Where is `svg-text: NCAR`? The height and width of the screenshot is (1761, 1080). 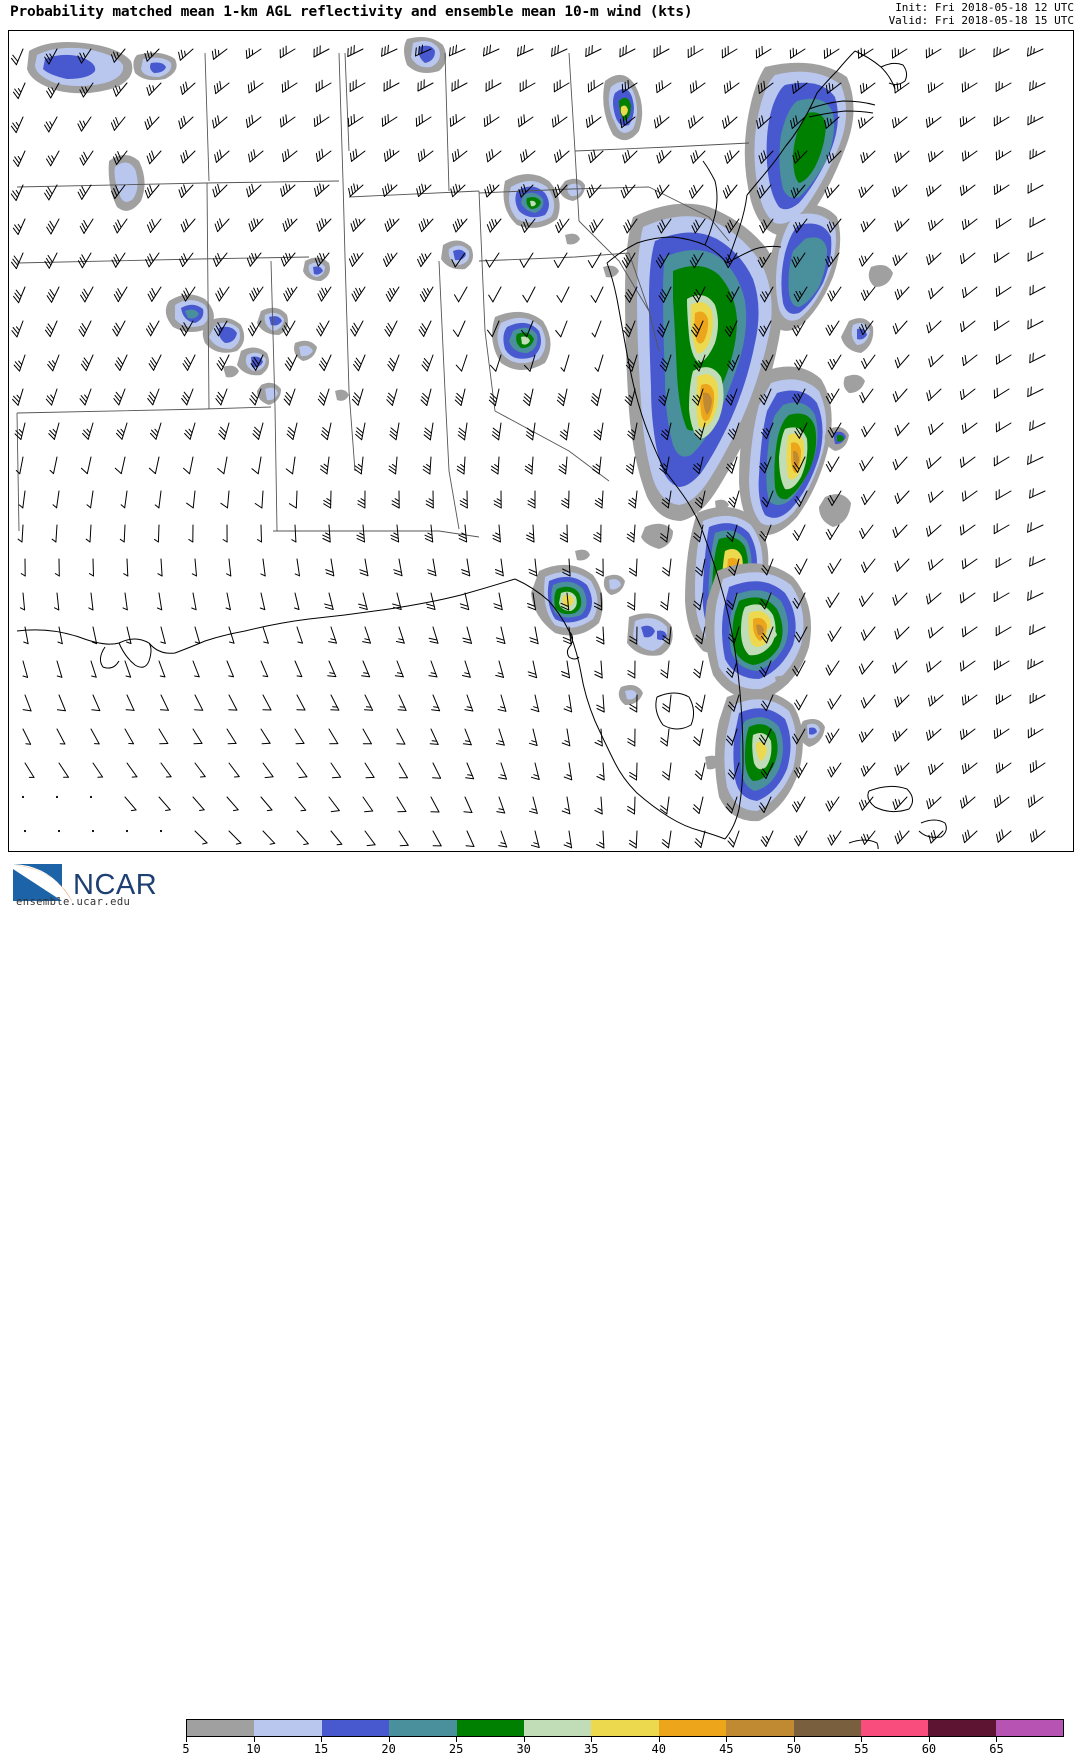
svg-text: NCAR is located at coordinates (115, 885).